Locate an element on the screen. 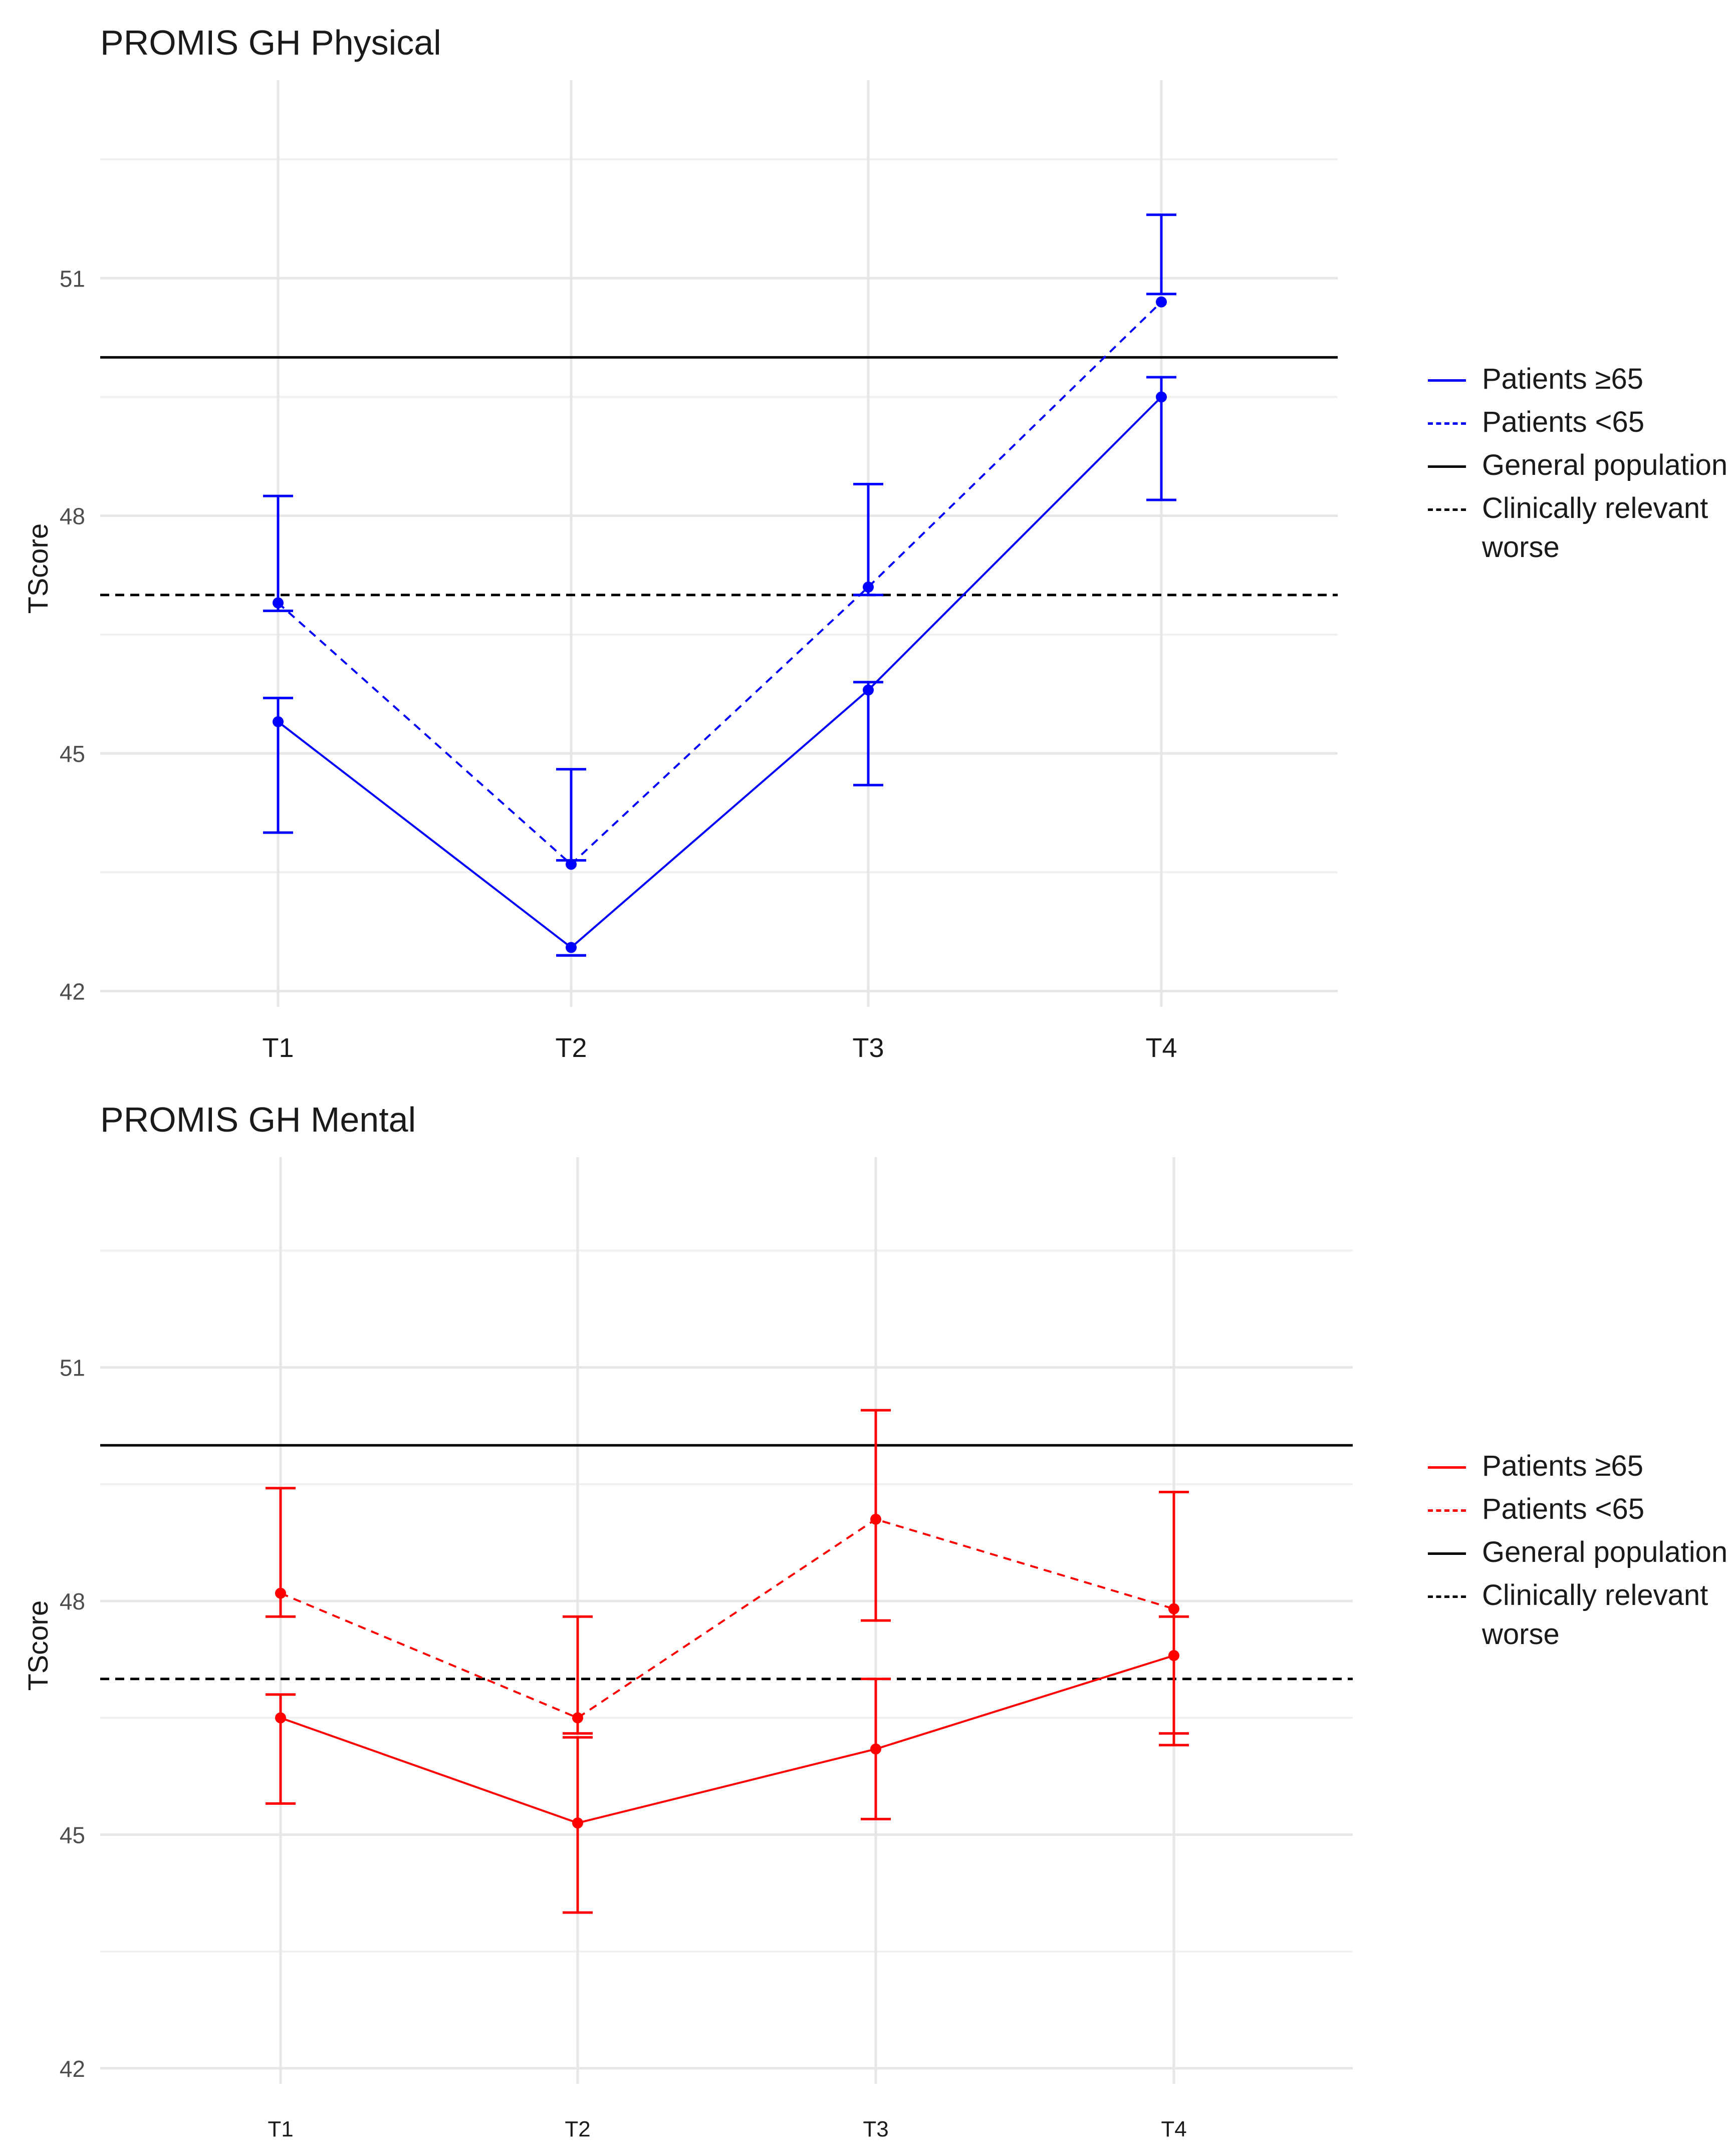  chart-title: PROMIS GH Mental is located at coordinates (258, 1119).